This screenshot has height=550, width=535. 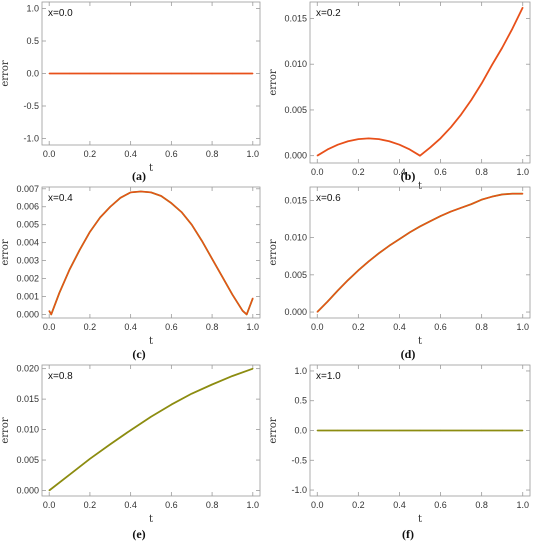 What do you see at coordinates (60, 376) in the screenshot?
I see `panel-annotation: x=0.8` at bounding box center [60, 376].